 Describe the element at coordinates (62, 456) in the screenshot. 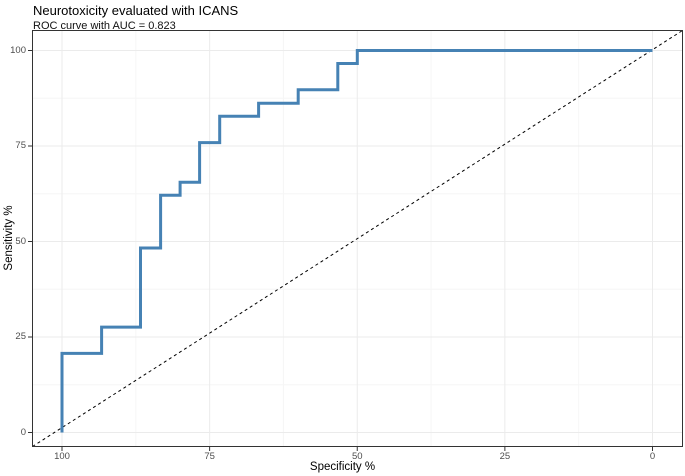

I see `x-tick-label: 100` at that location.